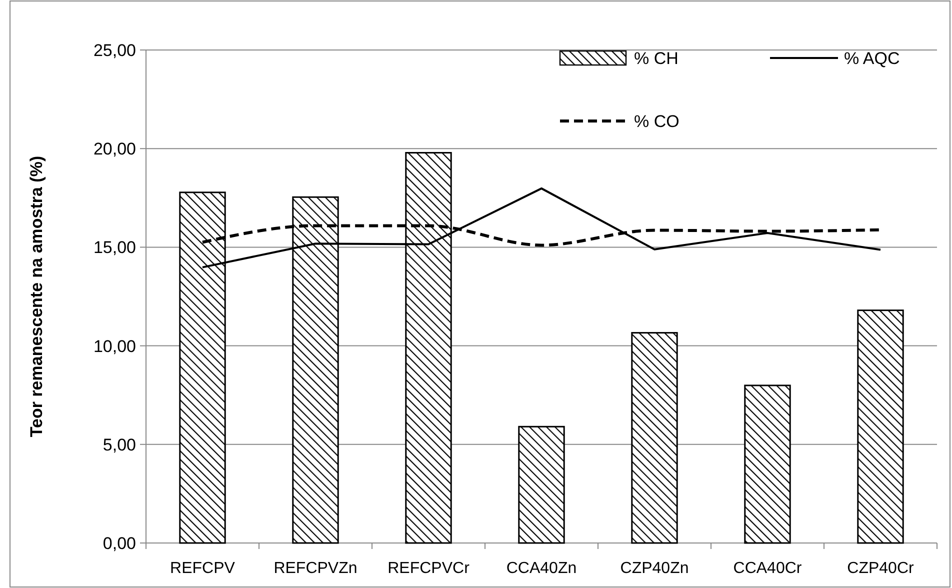 This screenshot has height=588, width=952. What do you see at coordinates (316, 568) in the screenshot?
I see `x-tick-label: REFCPVZn` at bounding box center [316, 568].